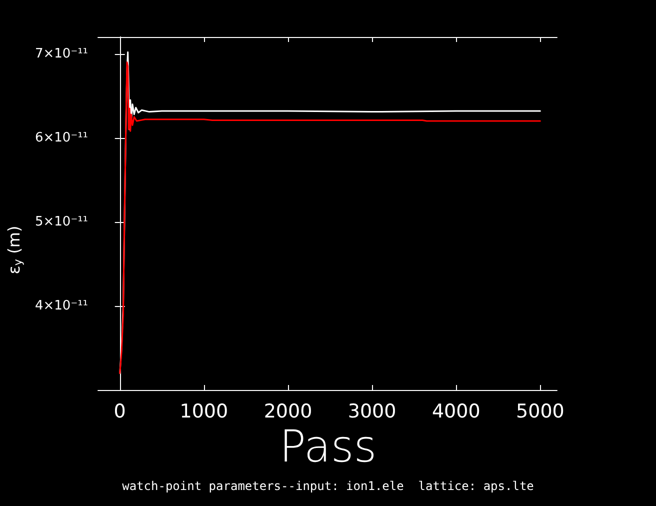 This screenshot has height=506, width=656. Describe the element at coordinates (540, 411) in the screenshot. I see `x-tick-label: 5000` at that location.